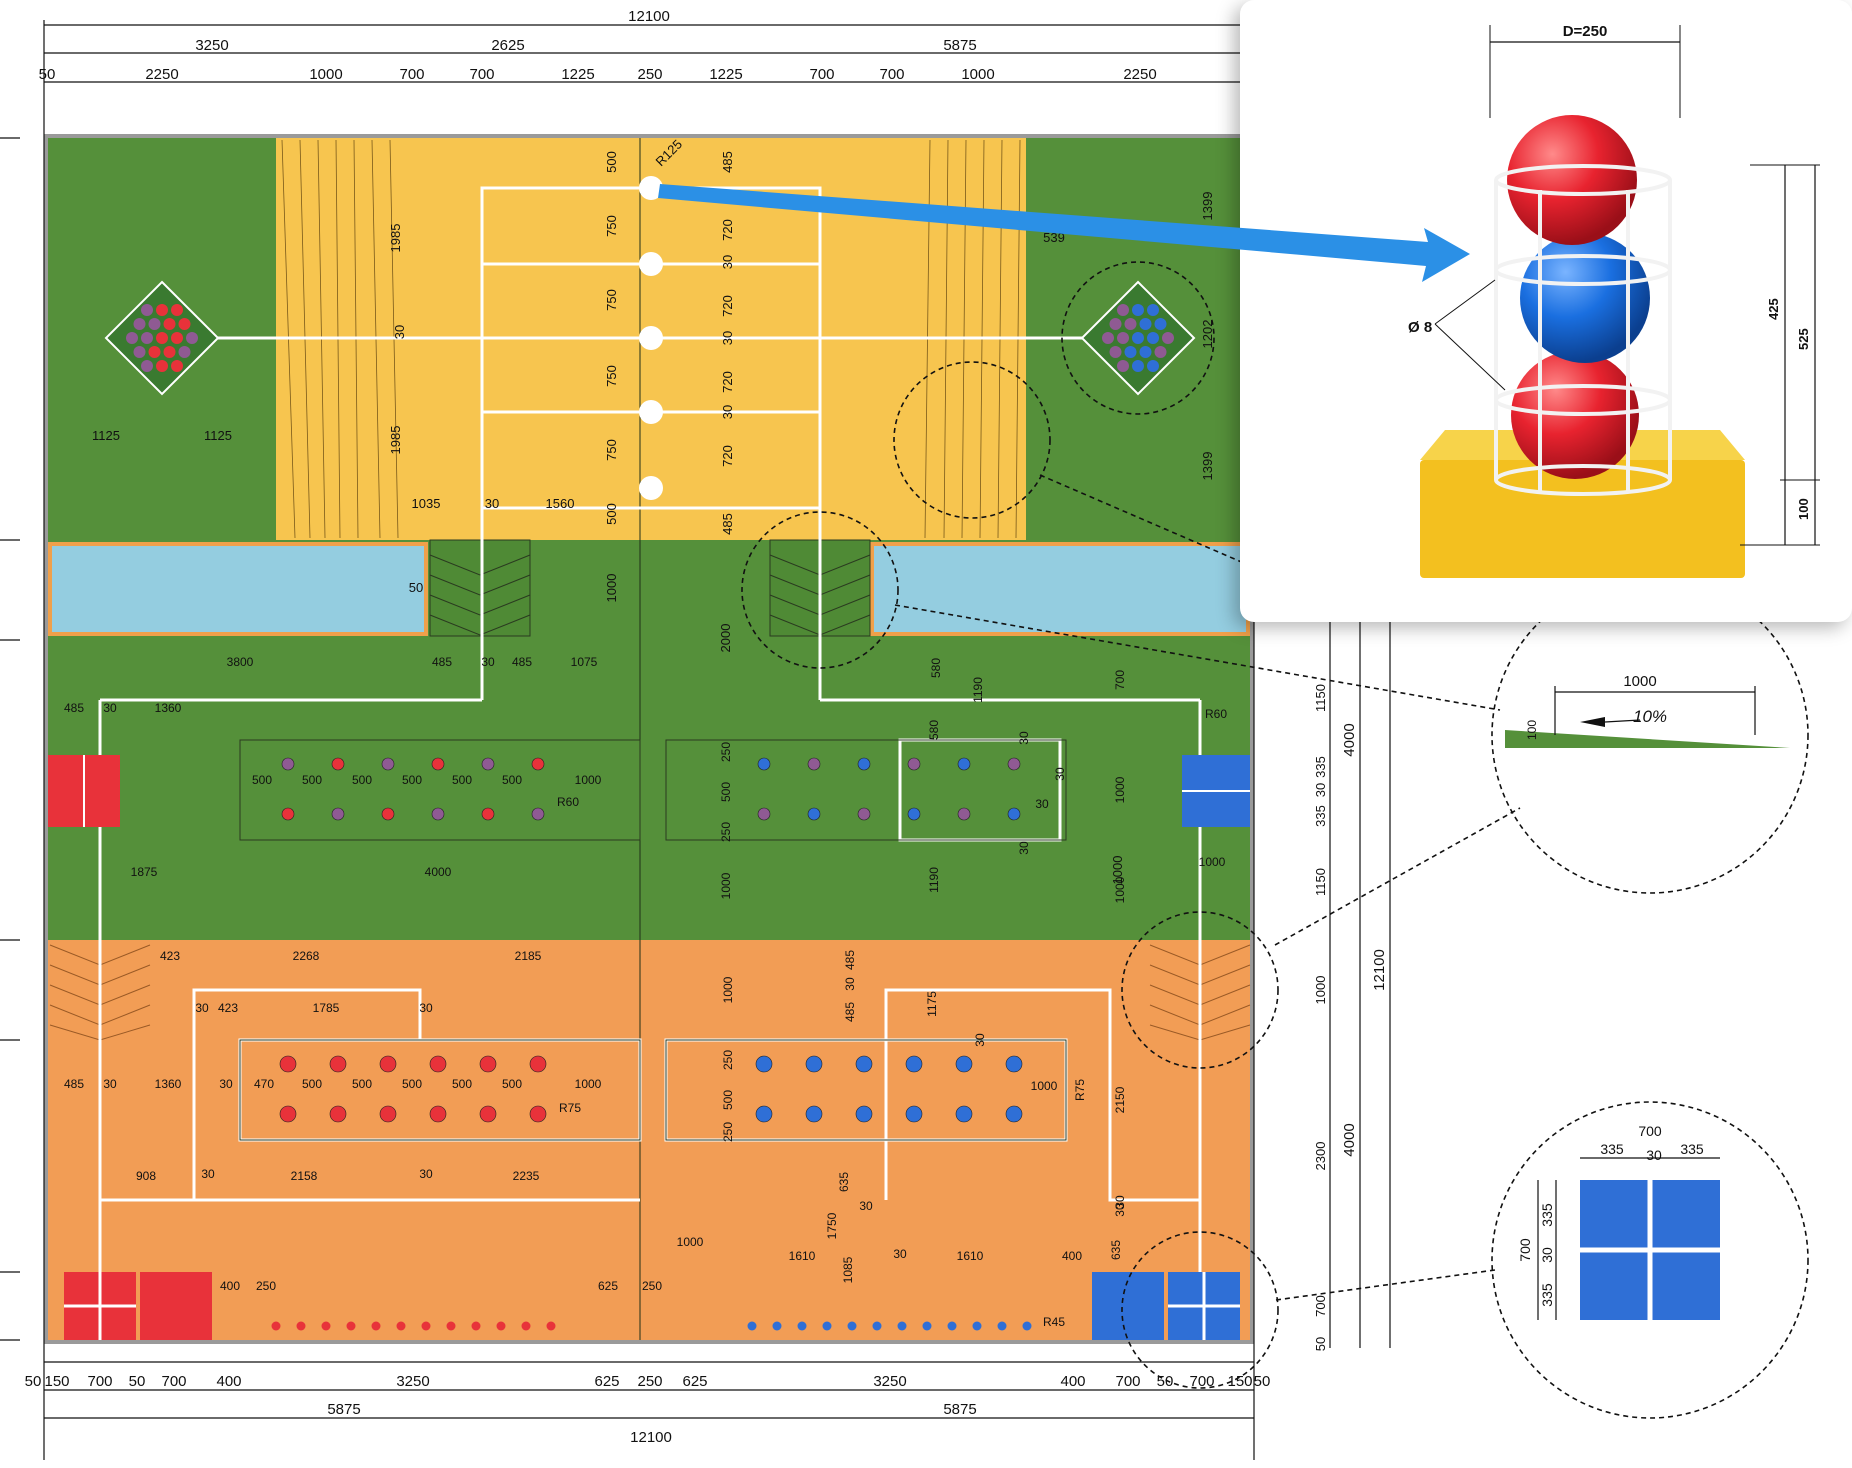  I want to click on orange-row-label: 2158, so click(304, 1176).